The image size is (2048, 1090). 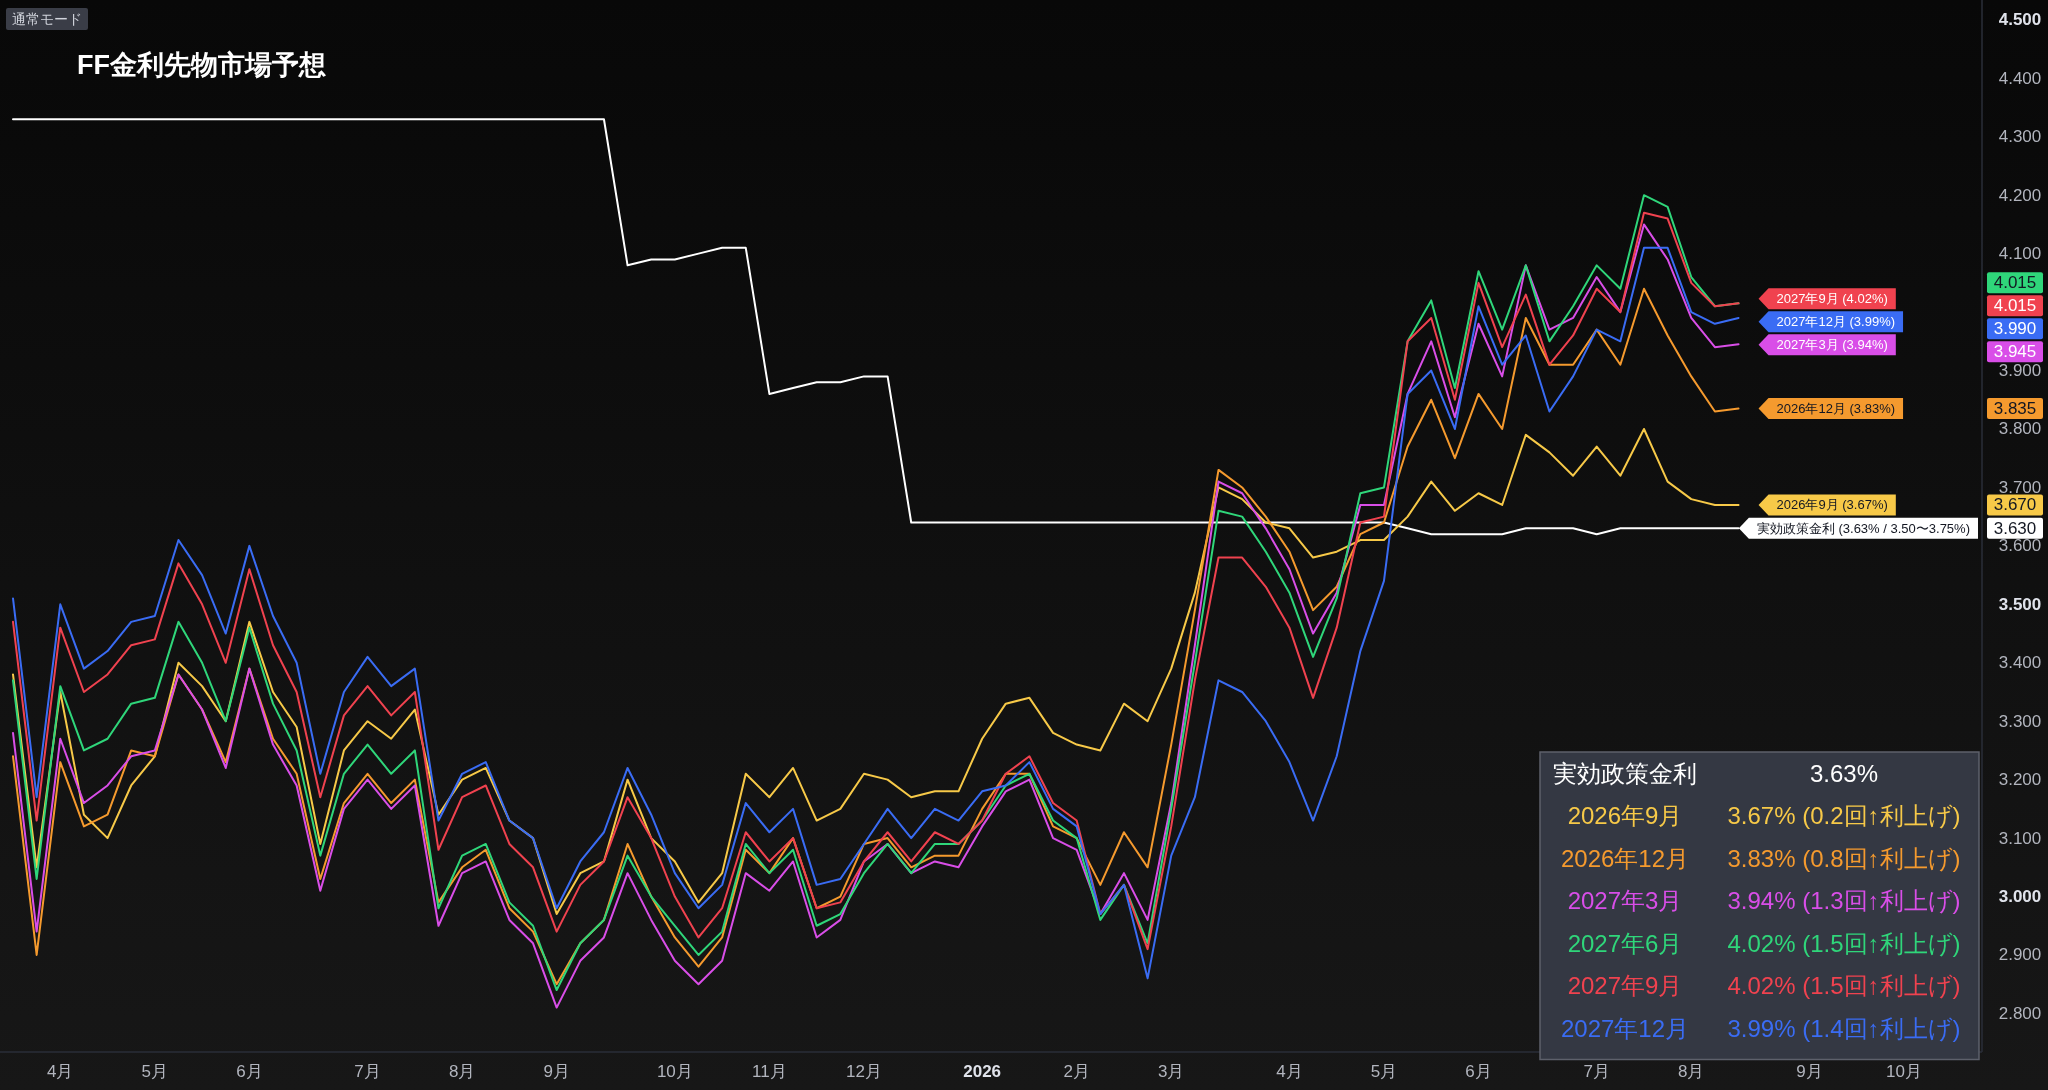 I want to click on annotation: 2026年12月, so click(x=1625, y=858).